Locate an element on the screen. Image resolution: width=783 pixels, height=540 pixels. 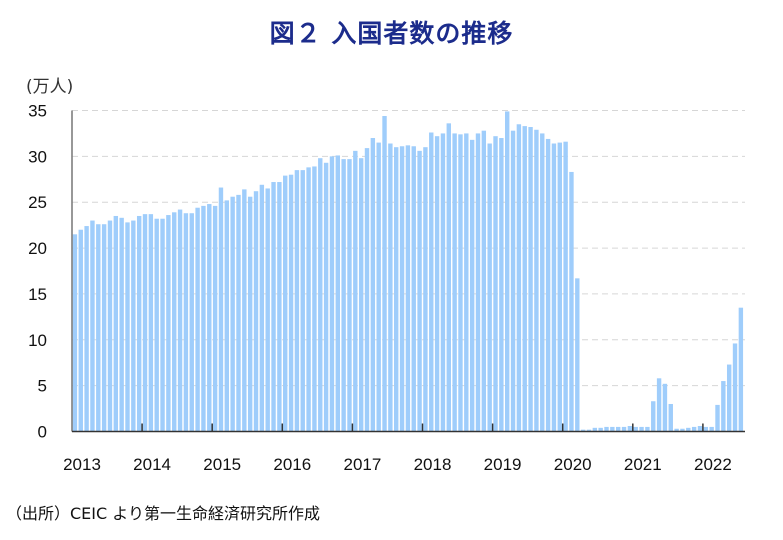
x-tick-label: 2018 is located at coordinates (433, 464).